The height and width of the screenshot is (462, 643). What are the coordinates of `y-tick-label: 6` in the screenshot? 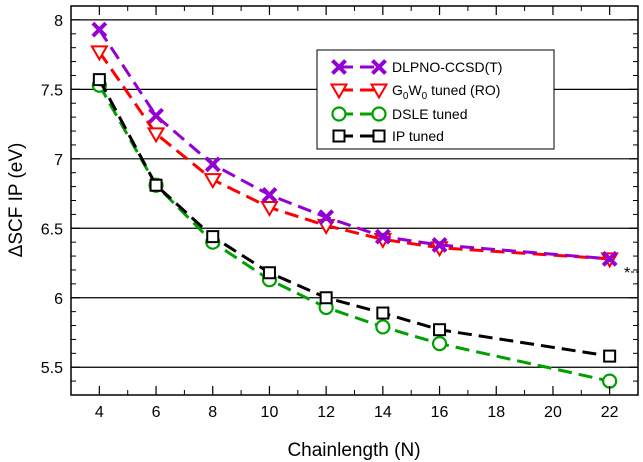 It's located at (58, 299).